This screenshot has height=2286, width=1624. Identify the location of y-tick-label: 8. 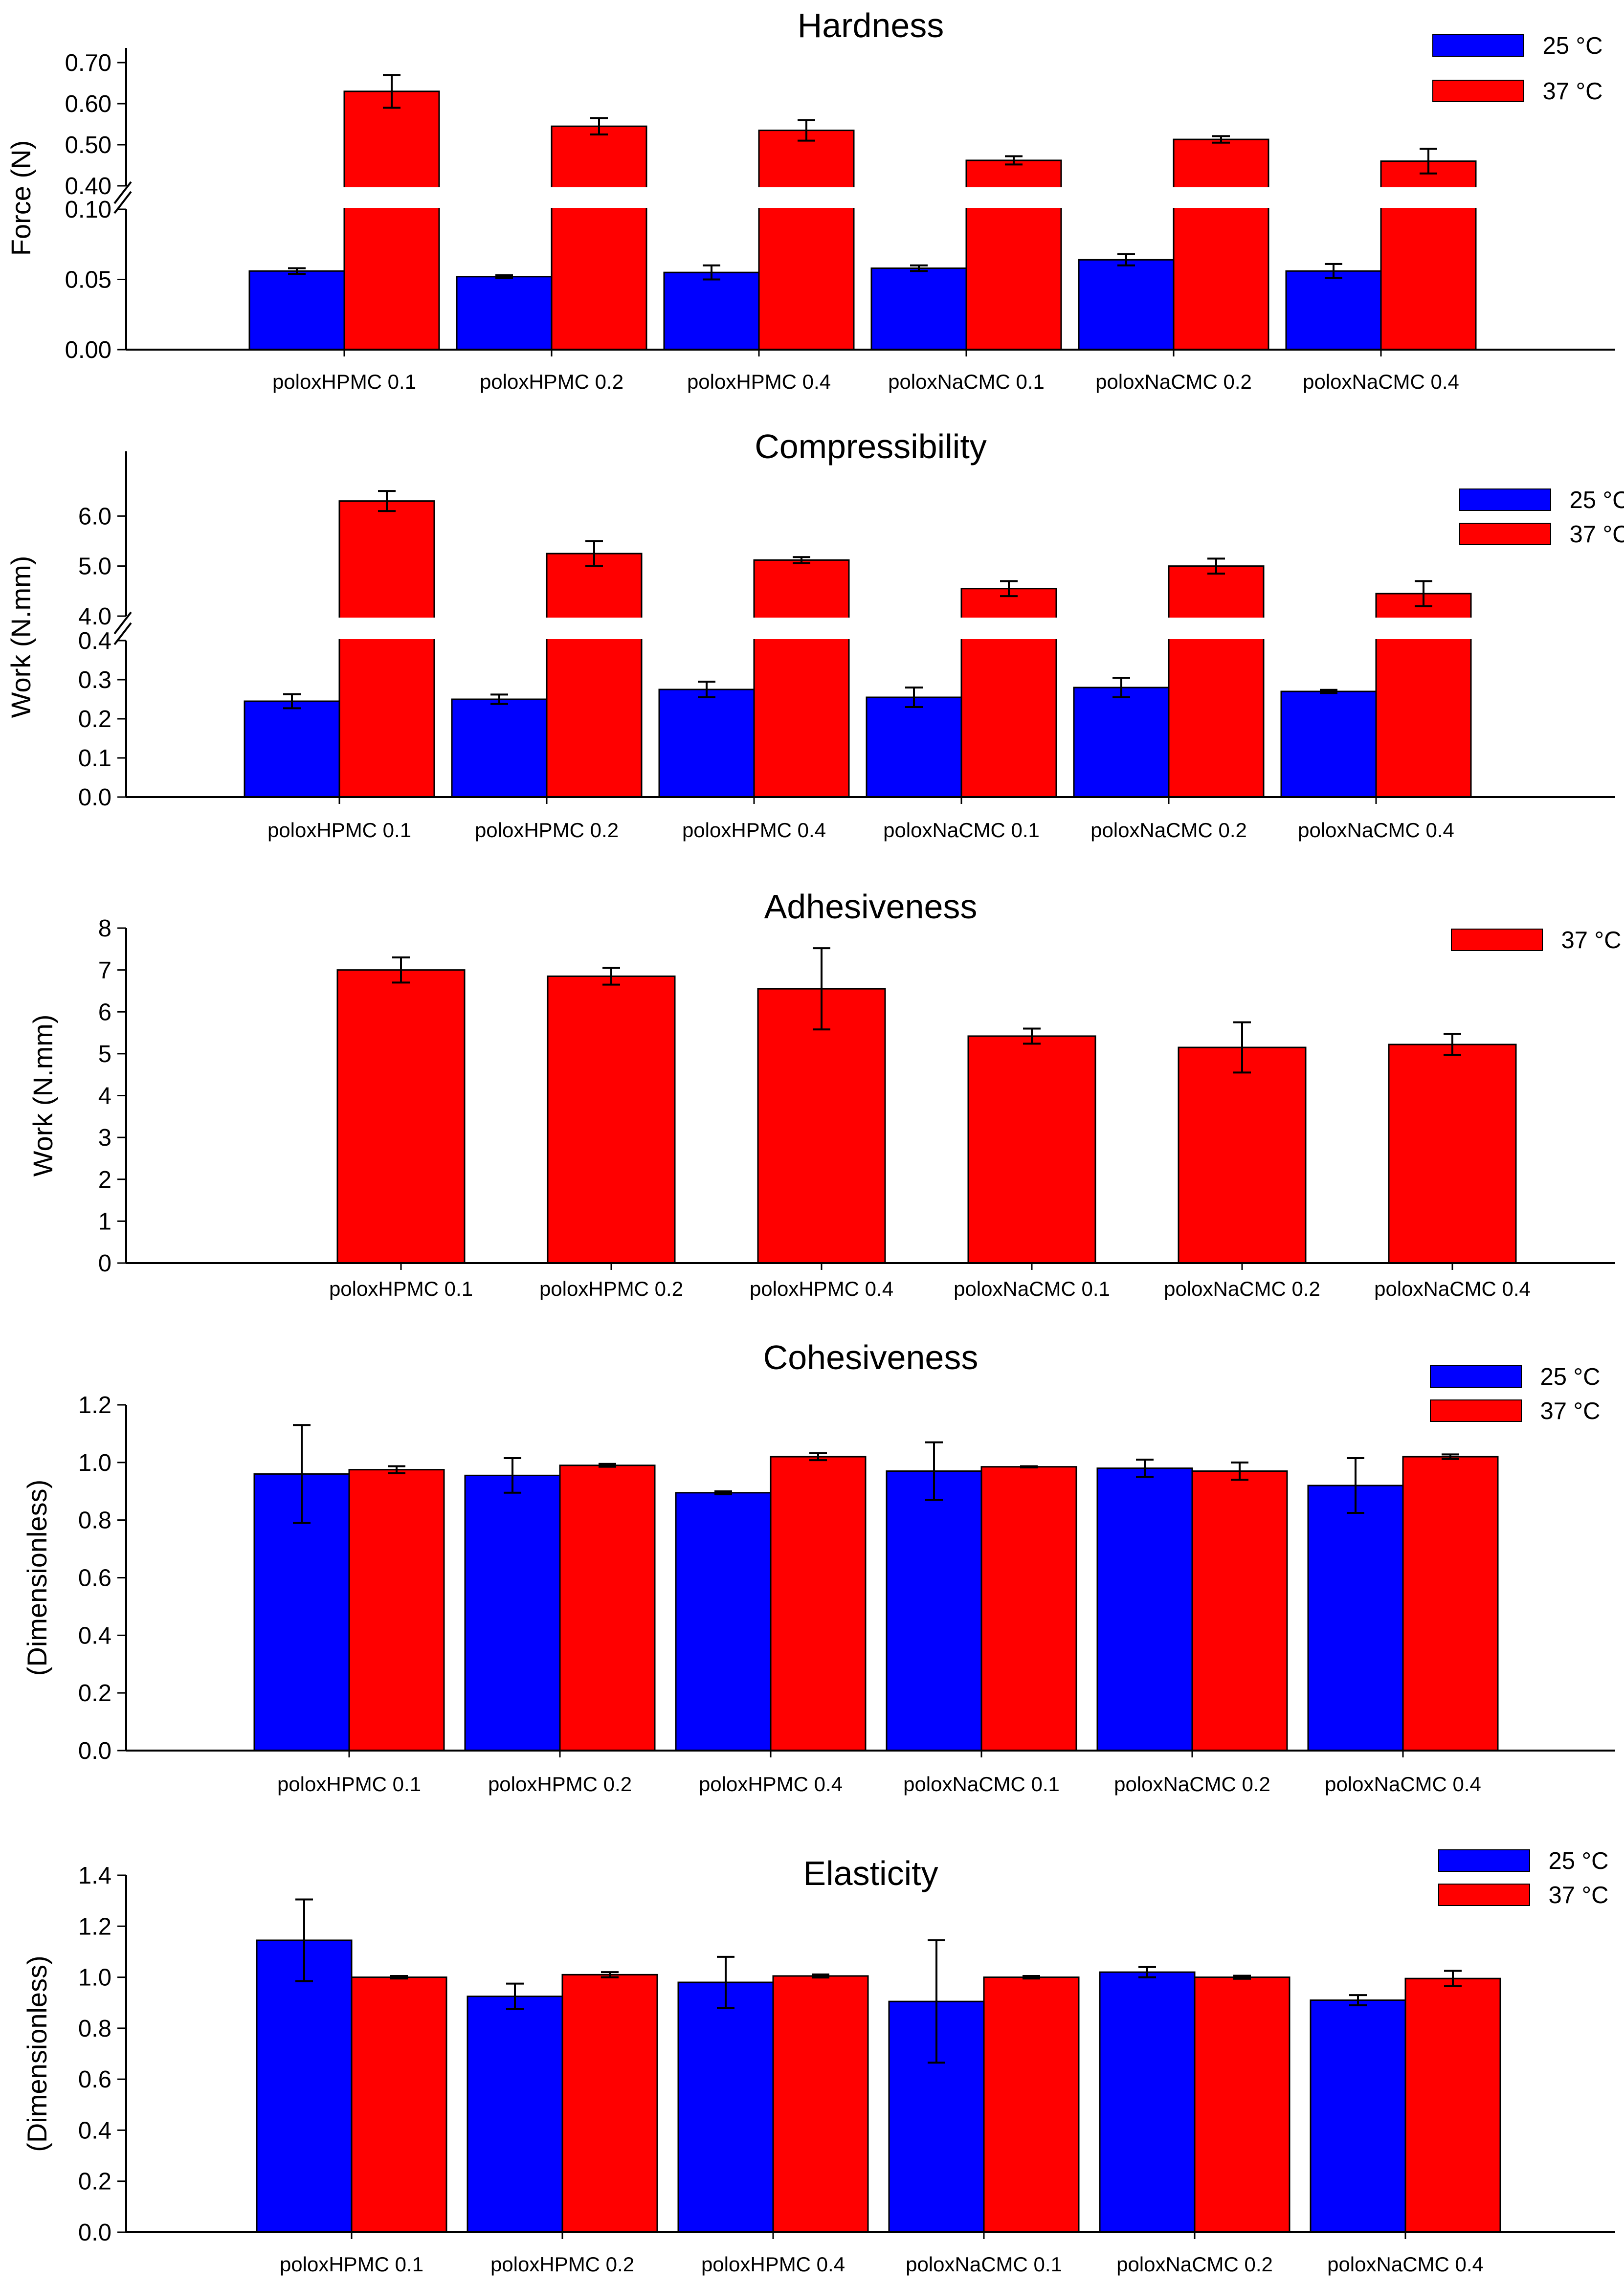
(105, 928).